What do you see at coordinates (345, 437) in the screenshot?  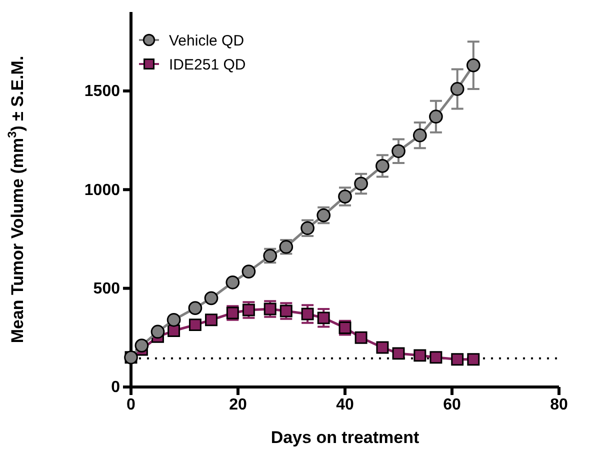 I see `x-axis-title: Days on treatment` at bounding box center [345, 437].